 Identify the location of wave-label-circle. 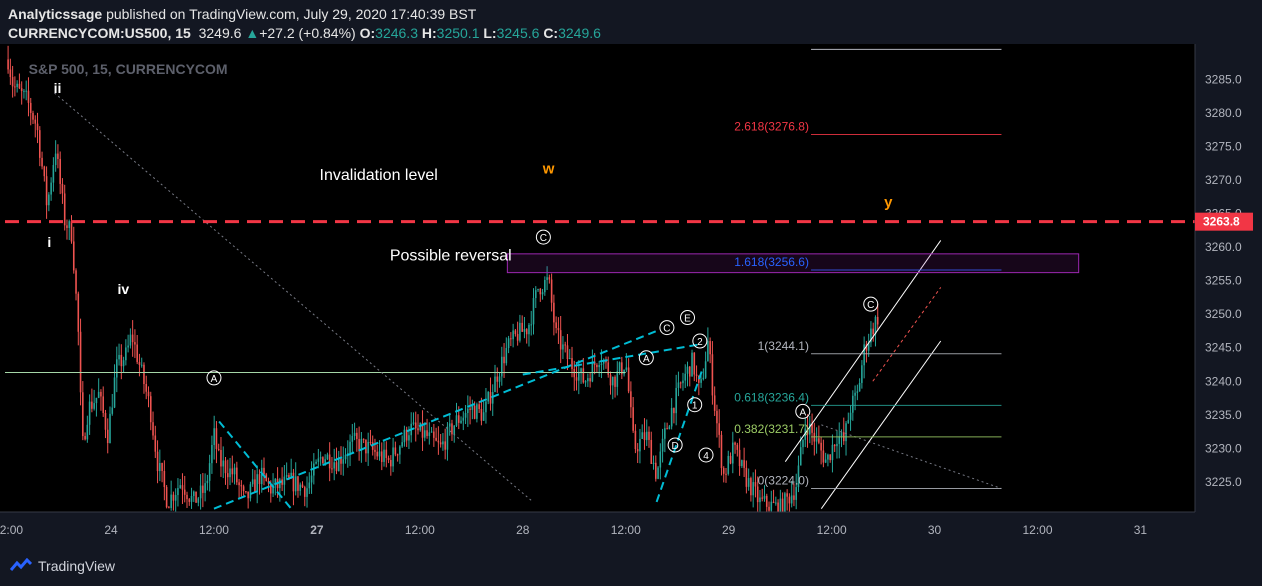
(695, 405).